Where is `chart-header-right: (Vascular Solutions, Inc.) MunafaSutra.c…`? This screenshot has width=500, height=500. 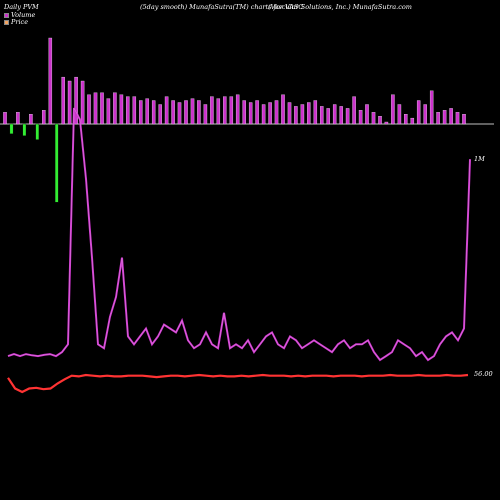 chart-header-right: (Vascular Solutions, Inc.) MunafaSutra.c… is located at coordinates (340, 7).